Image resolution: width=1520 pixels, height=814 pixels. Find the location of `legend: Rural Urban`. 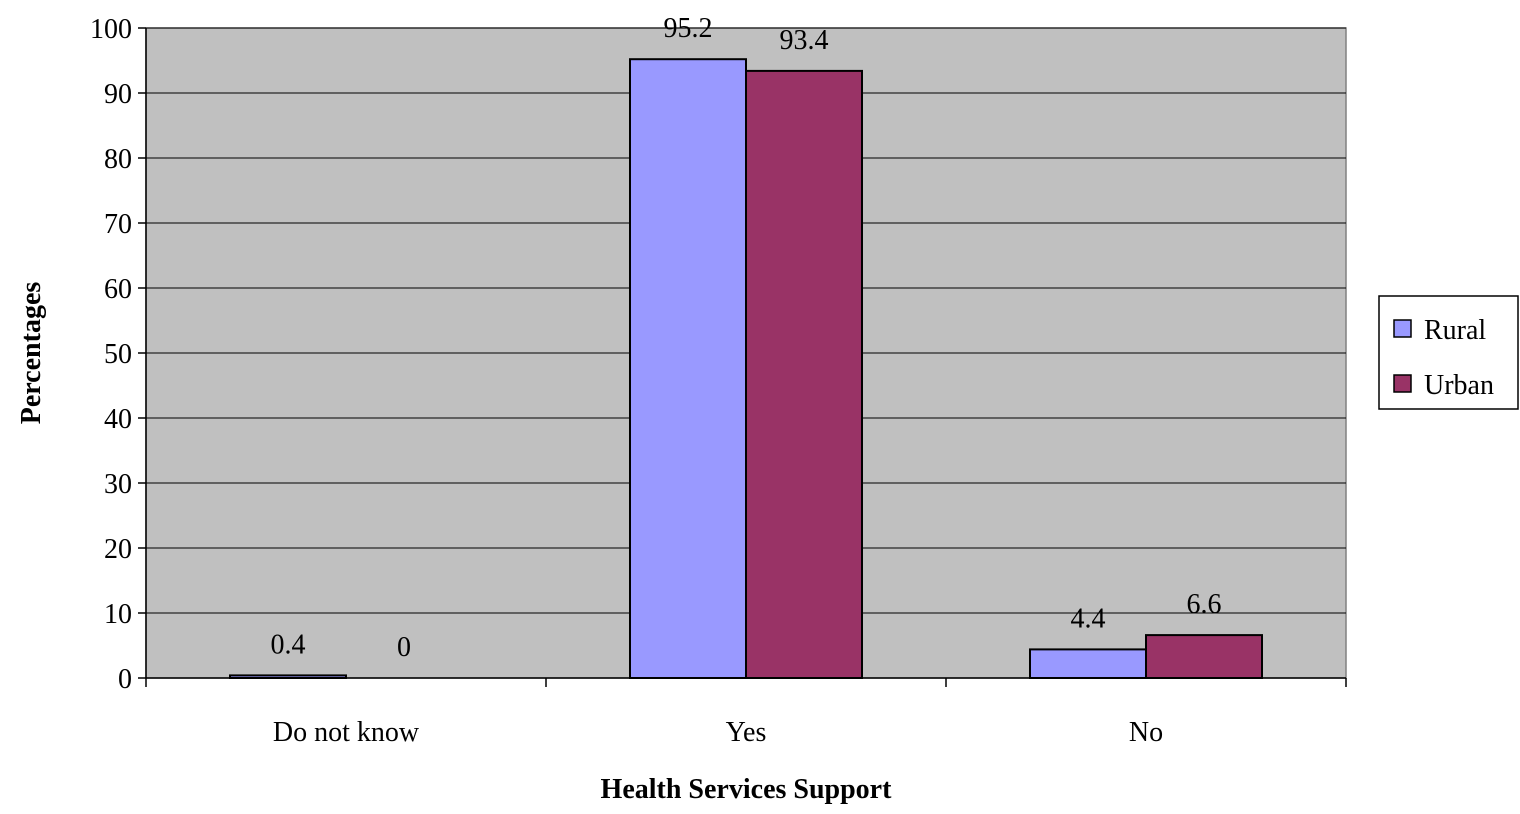

legend: Rural Urban is located at coordinates (1448, 352).